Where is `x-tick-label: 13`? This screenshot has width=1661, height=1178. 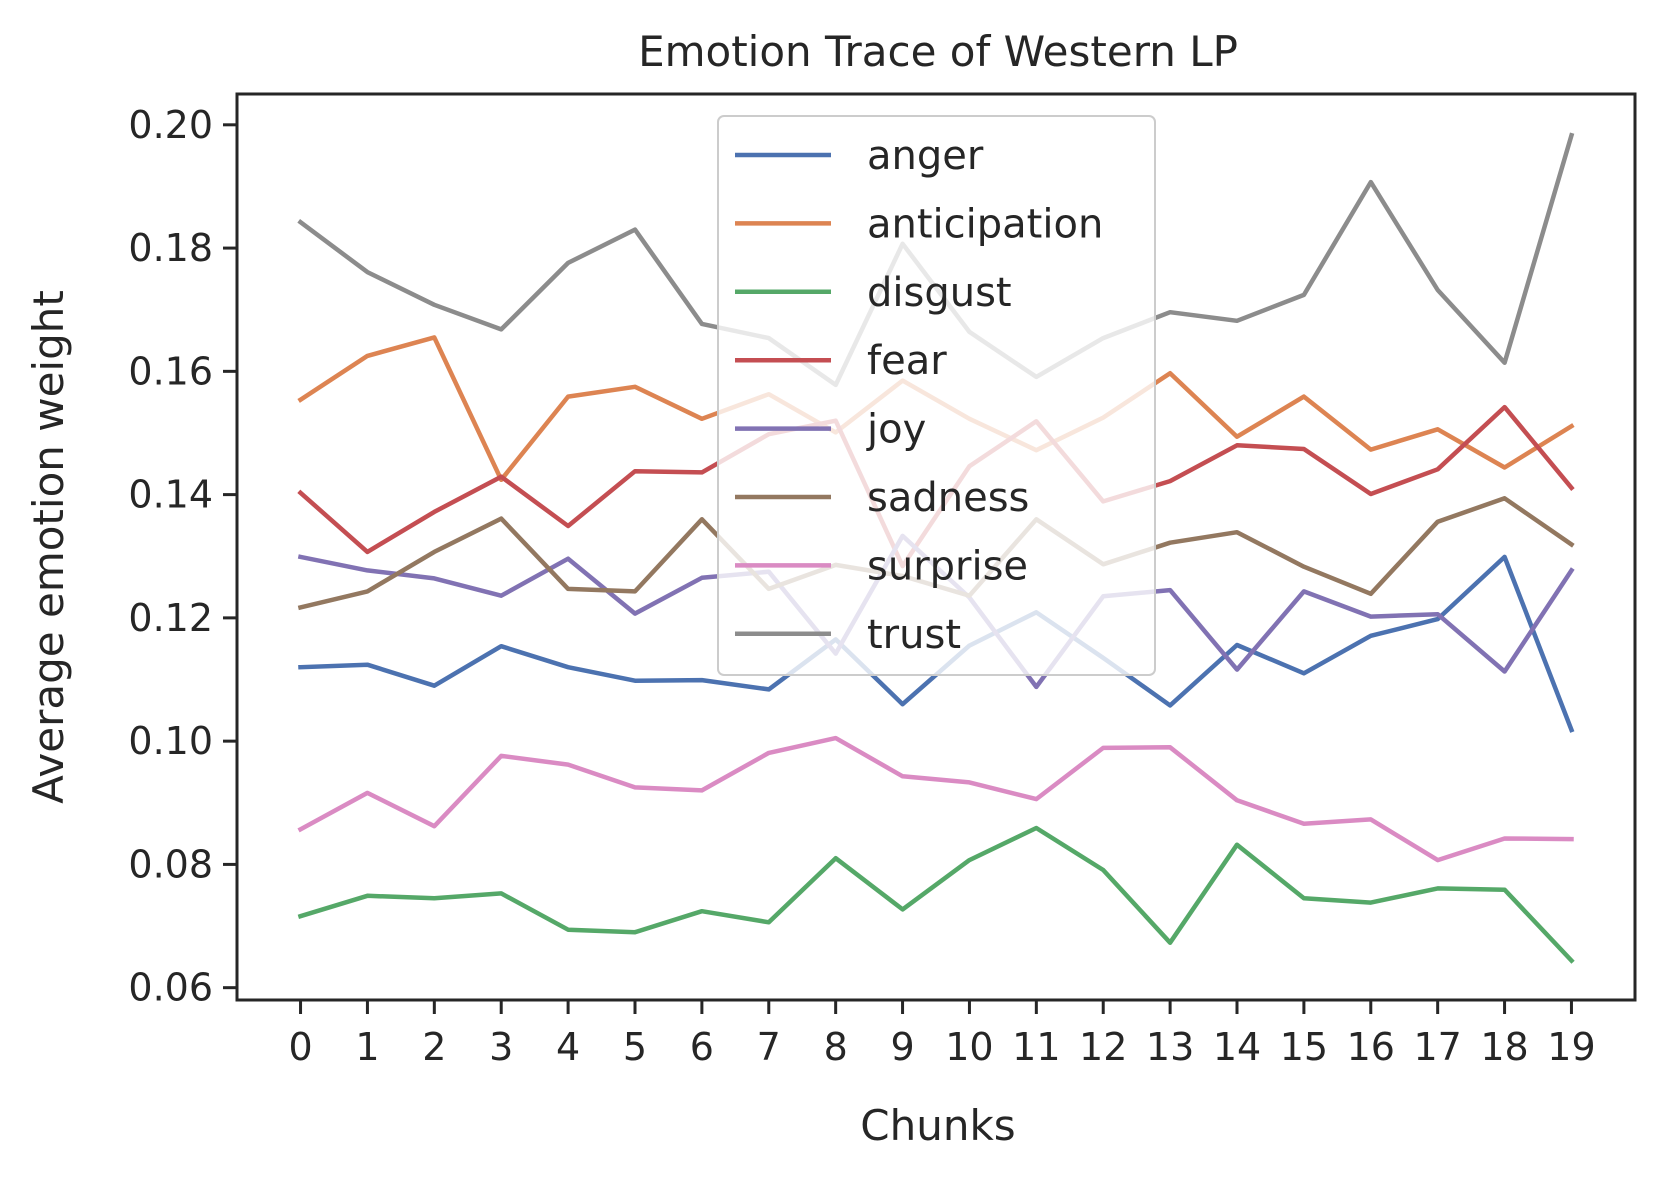
x-tick-label: 13 is located at coordinates (1170, 1047).